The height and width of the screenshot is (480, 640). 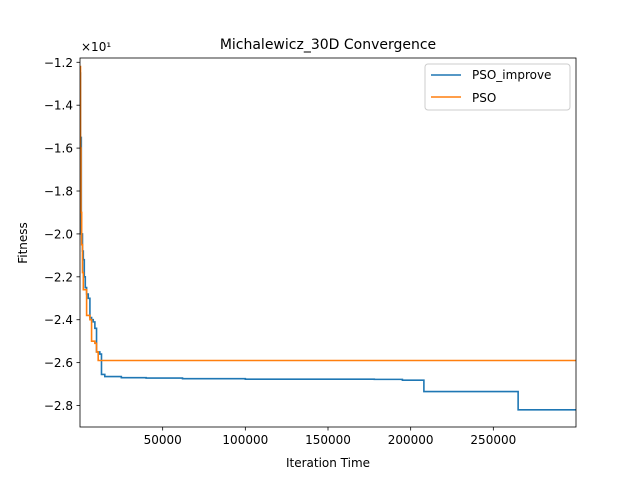 What do you see at coordinates (484, 98) in the screenshot?
I see `legend-label-pso: PSO` at bounding box center [484, 98].